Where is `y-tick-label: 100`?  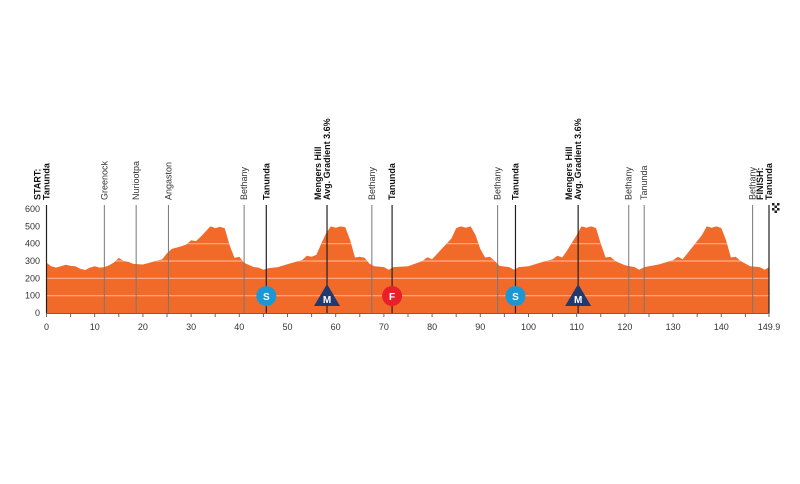
y-tick-label: 100 is located at coordinates (32, 296).